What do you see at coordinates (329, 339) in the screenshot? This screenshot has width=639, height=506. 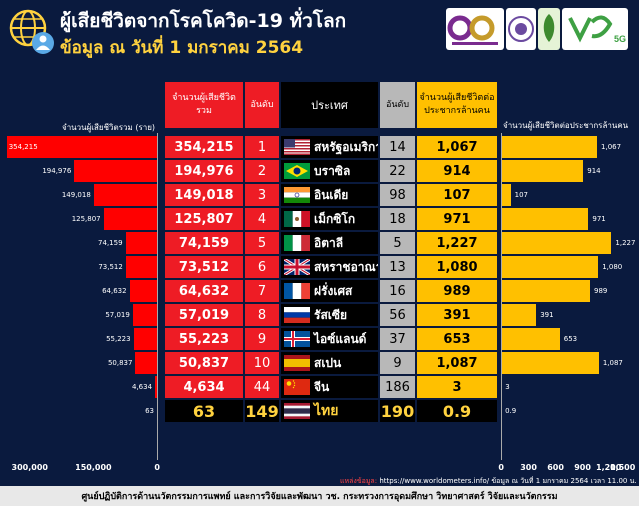 I see `country-cell: ไอซ์แลนด์` at bounding box center [329, 339].